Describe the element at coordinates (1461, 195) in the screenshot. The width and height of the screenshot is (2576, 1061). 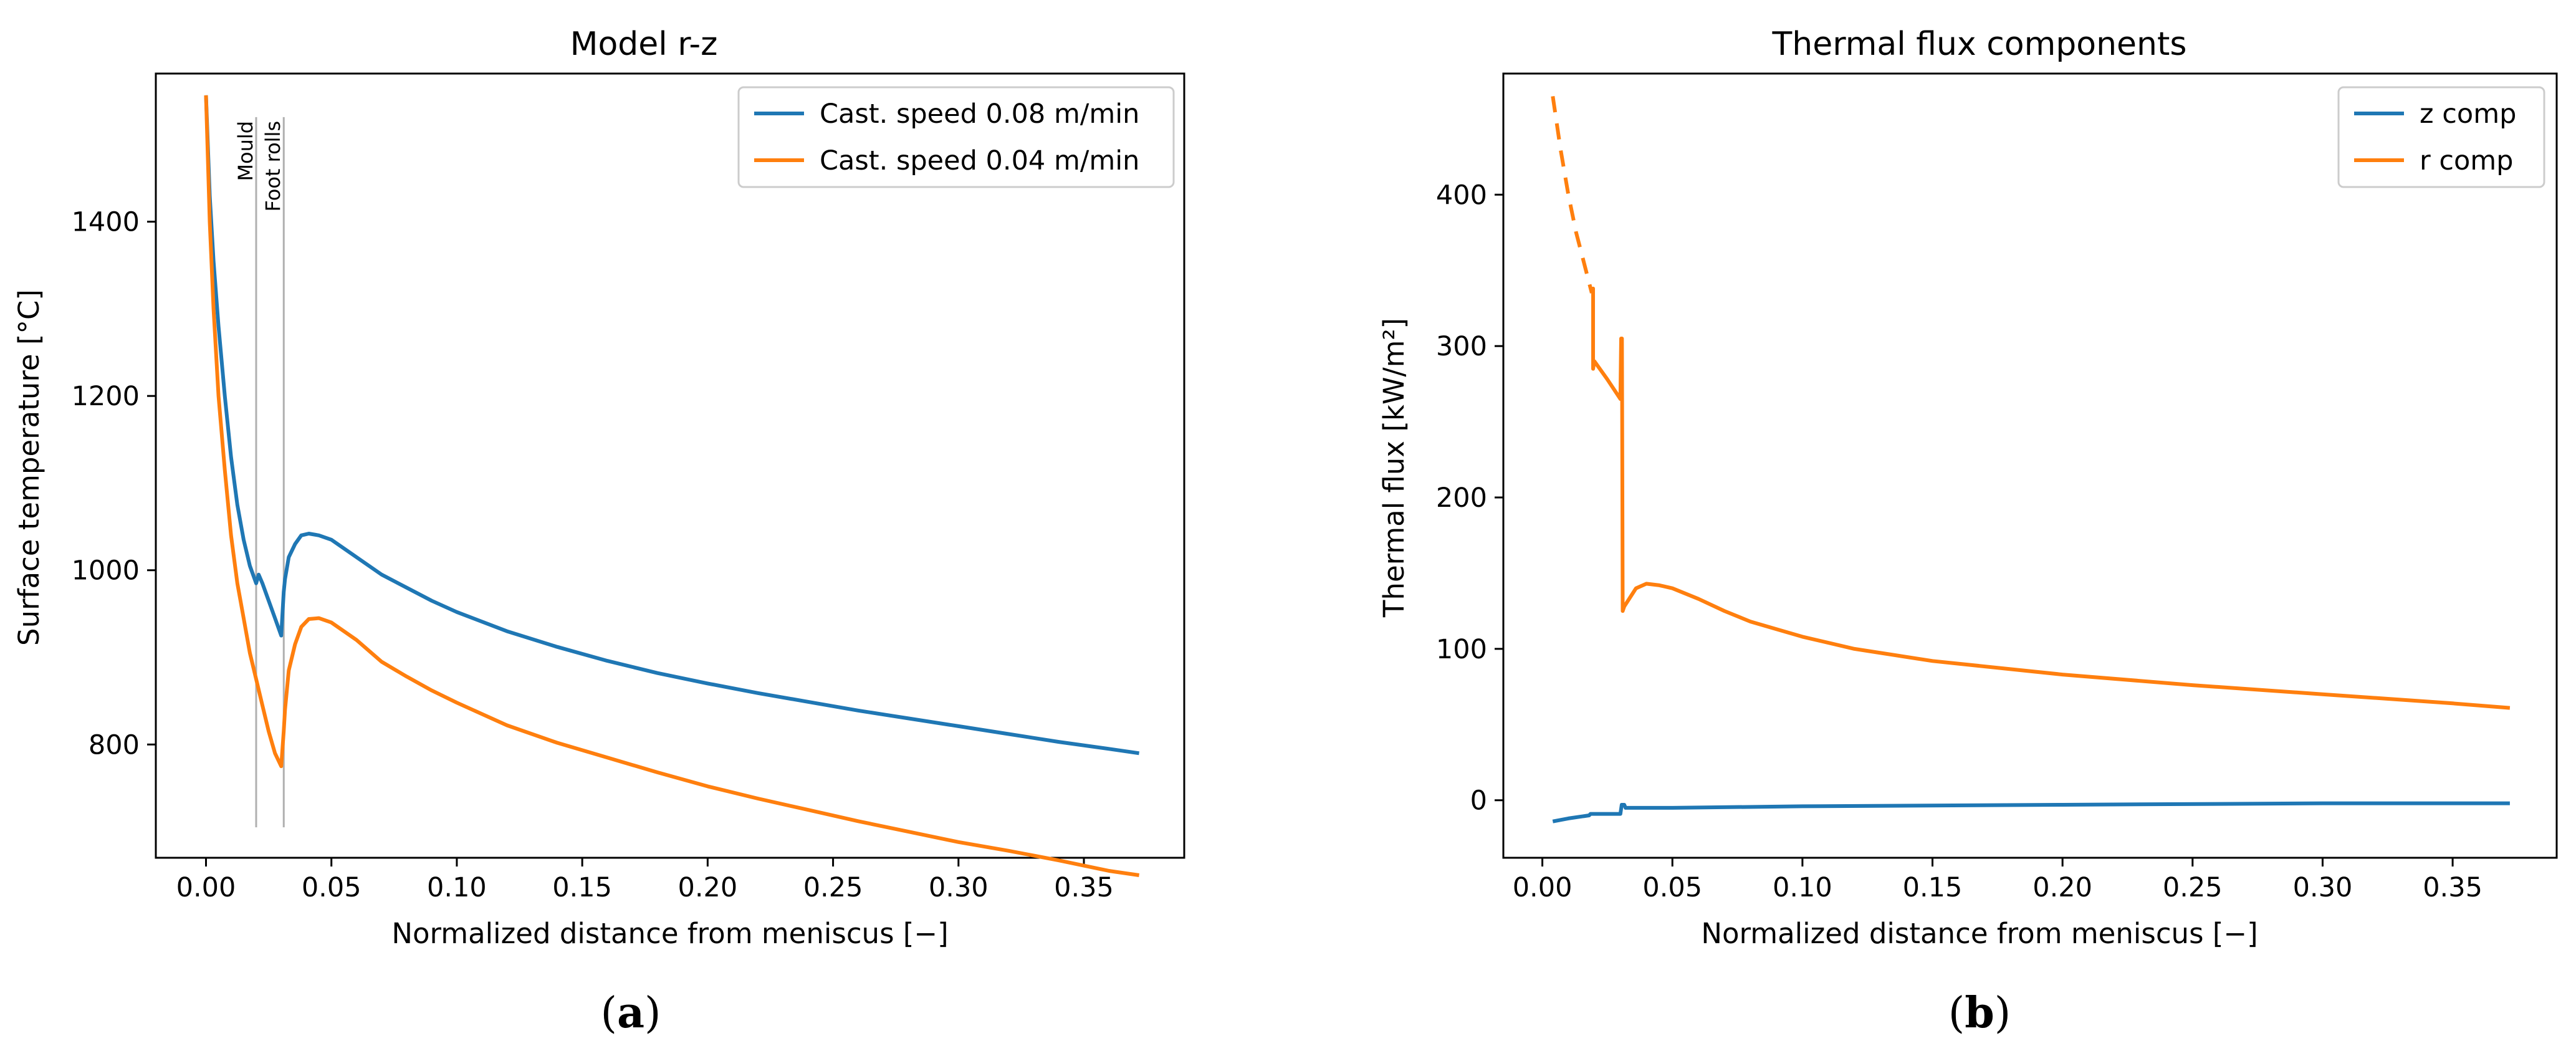
I see `y-tick-label: 400` at that location.